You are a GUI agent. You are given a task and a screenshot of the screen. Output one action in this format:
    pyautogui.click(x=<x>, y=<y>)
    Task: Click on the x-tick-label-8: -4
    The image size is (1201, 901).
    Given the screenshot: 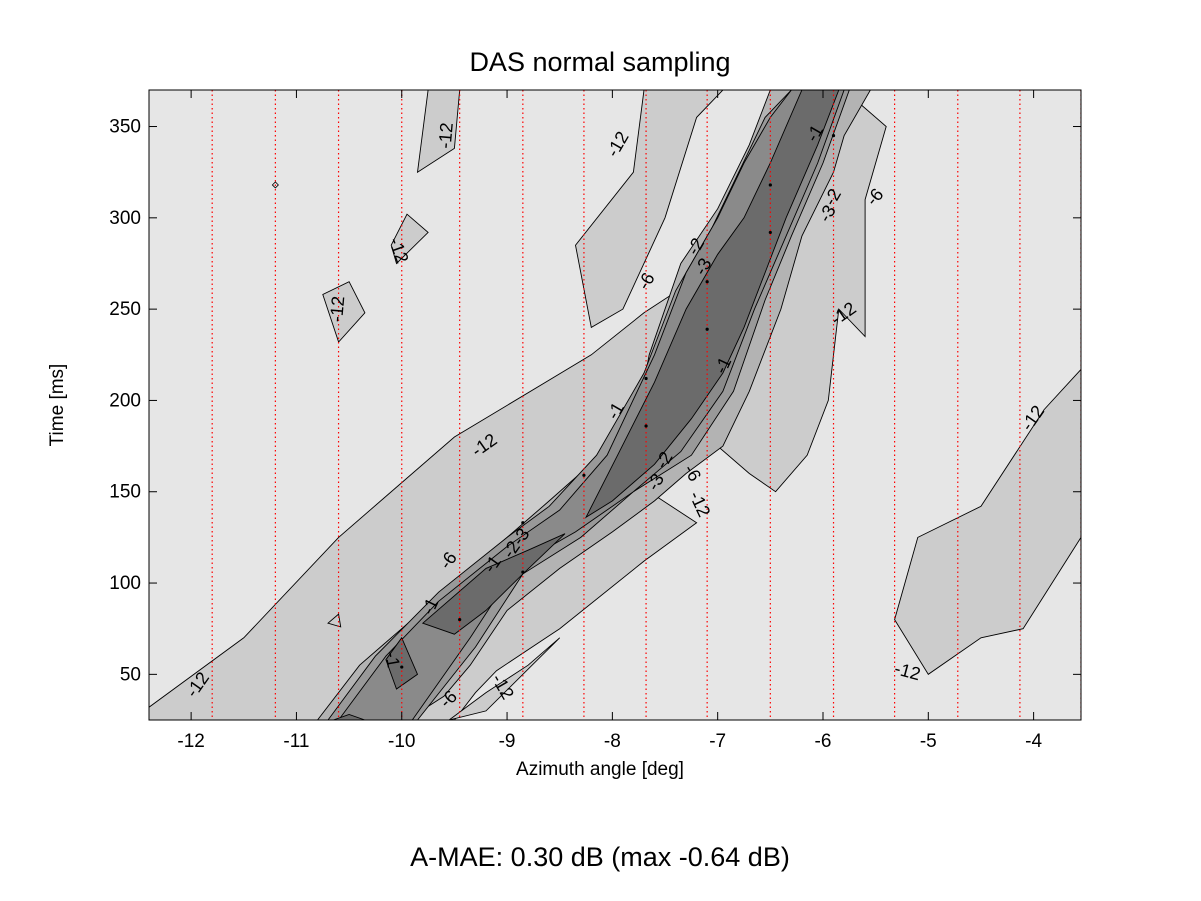 What is the action you would take?
    pyautogui.click(x=1033, y=741)
    